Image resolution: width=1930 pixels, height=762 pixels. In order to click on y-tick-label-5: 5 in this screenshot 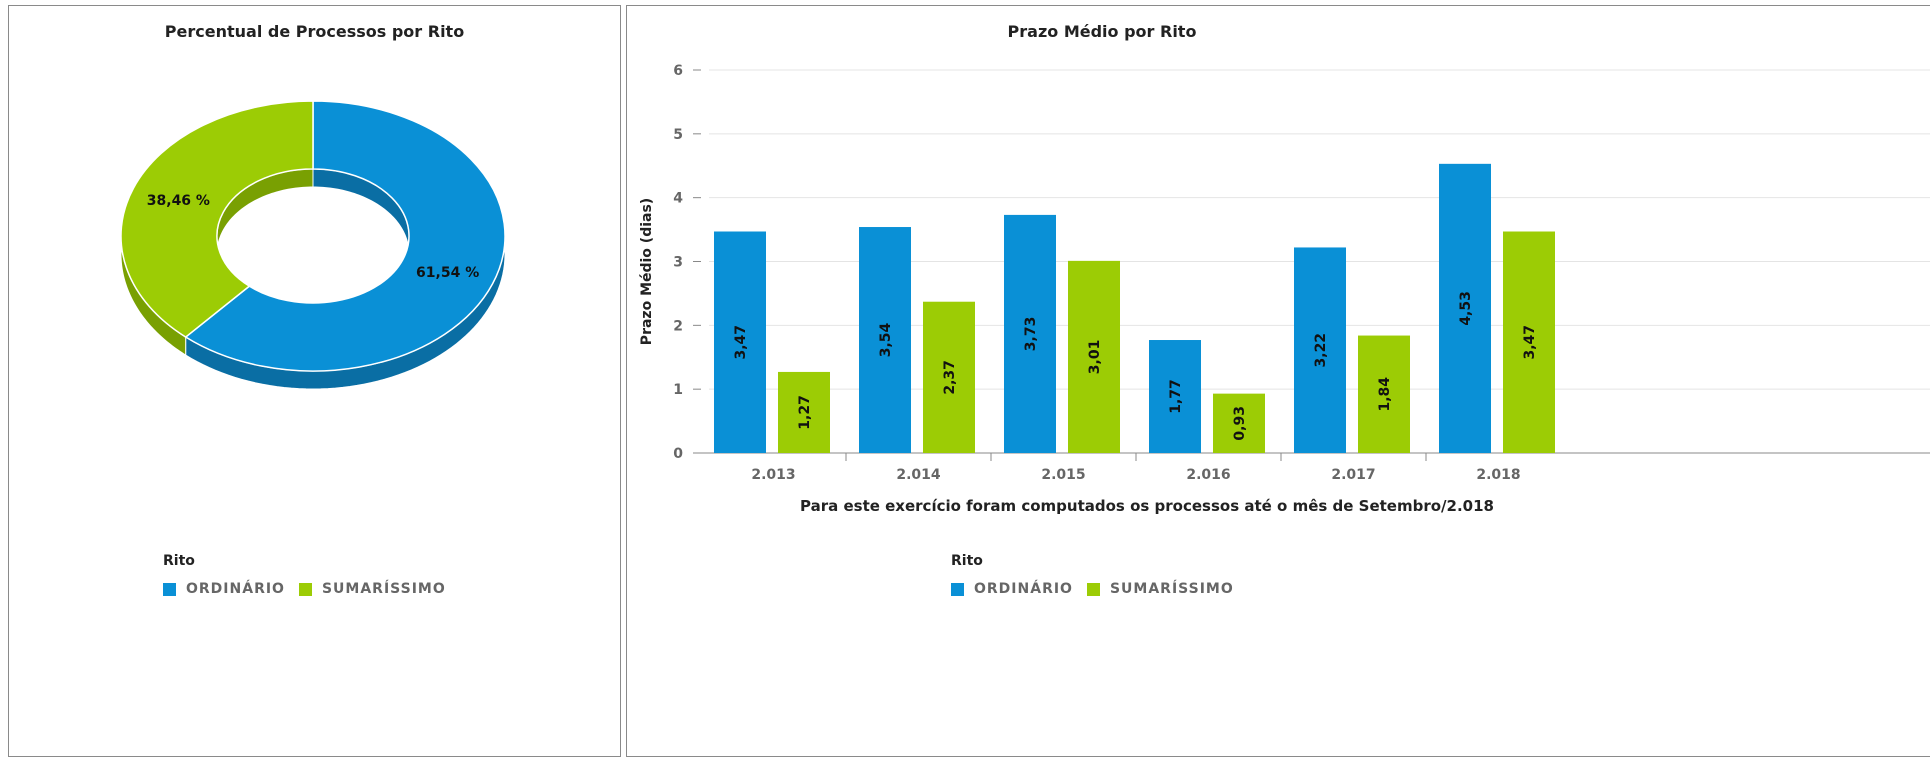, I will do `click(678, 135)`.